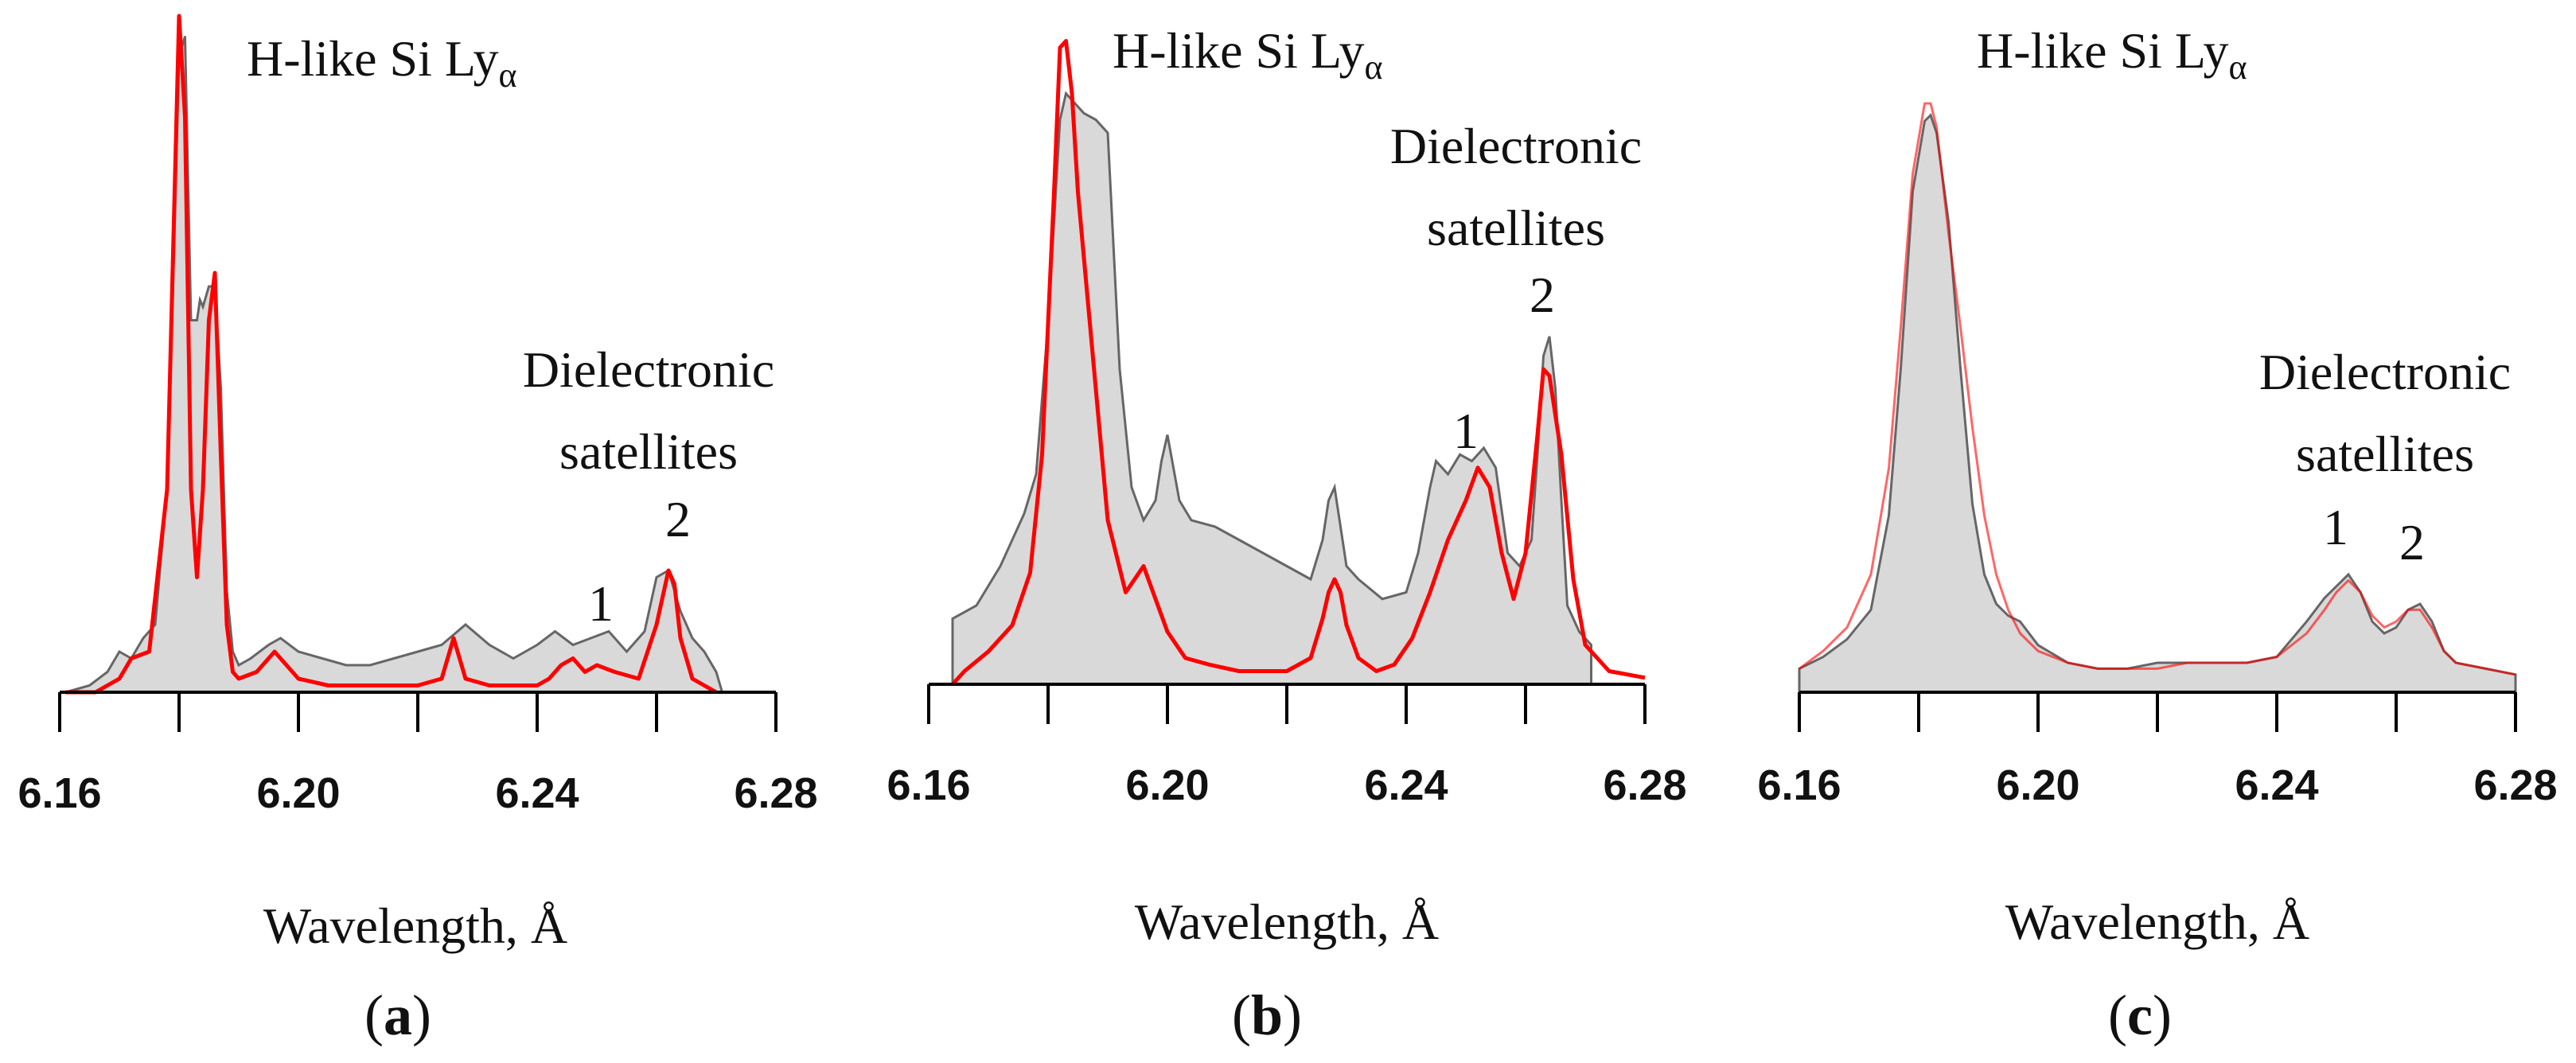  I want to click on panel-c-annotation-line-2: satellites, so click(2385, 454).